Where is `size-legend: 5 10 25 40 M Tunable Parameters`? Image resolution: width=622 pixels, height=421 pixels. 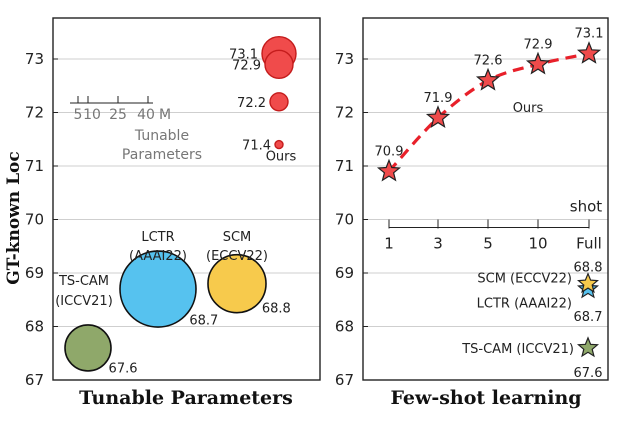 size-legend: 5 10 25 40 M Tunable Parameters is located at coordinates (136, 129).